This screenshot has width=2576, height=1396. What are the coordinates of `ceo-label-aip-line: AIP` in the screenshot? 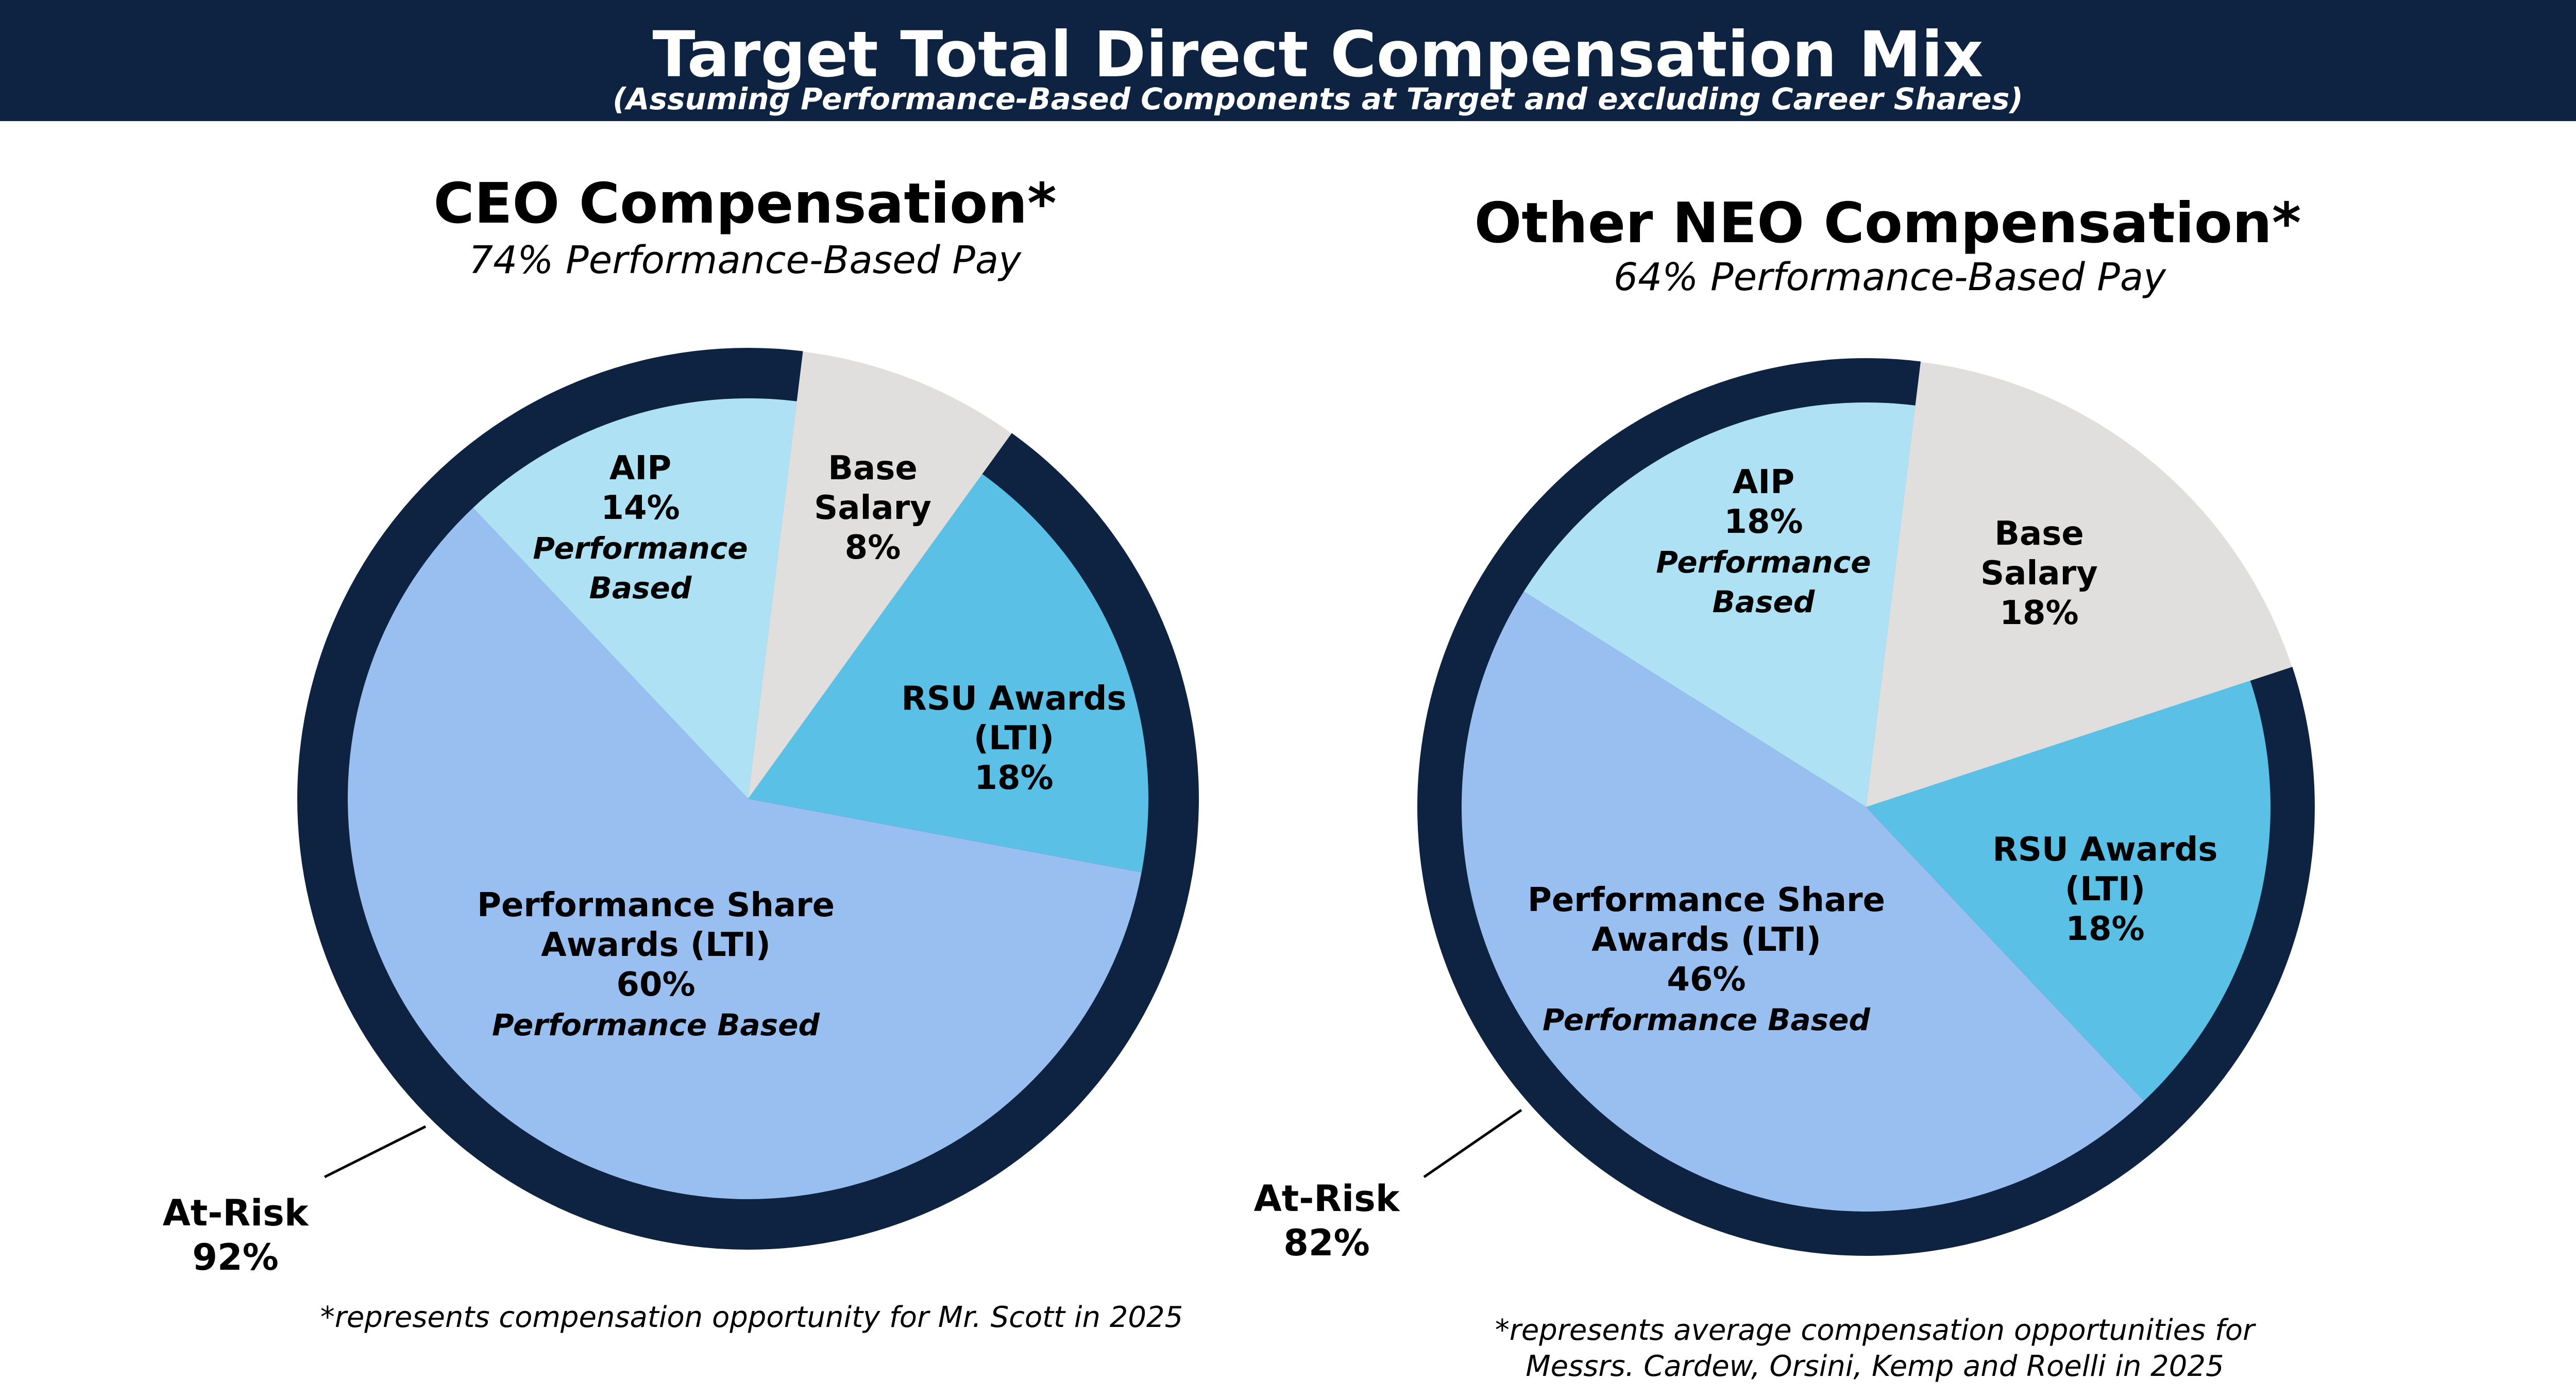 It's located at (640, 468).